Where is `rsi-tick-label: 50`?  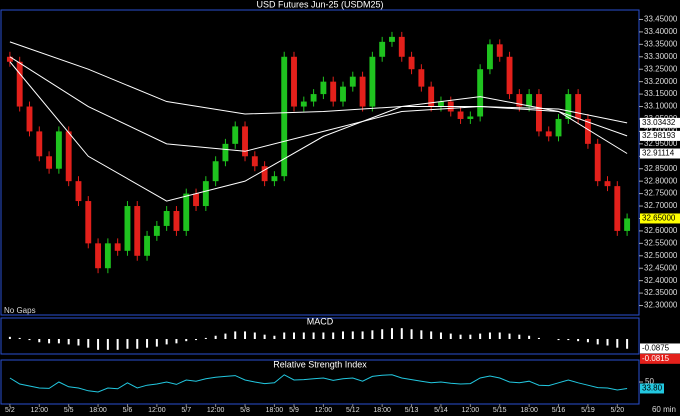
rsi-tick-label: 50 is located at coordinates (649, 381).